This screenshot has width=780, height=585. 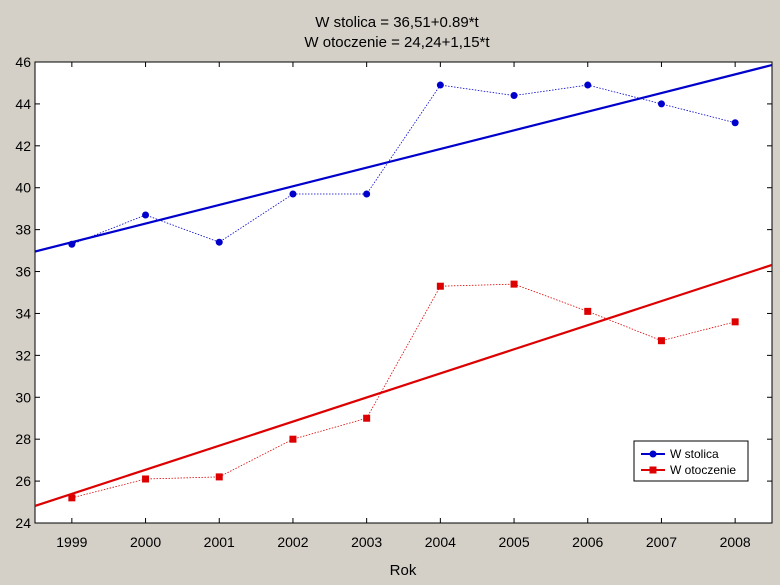 I want to click on x-tick-label: 2006, so click(x=587, y=542).